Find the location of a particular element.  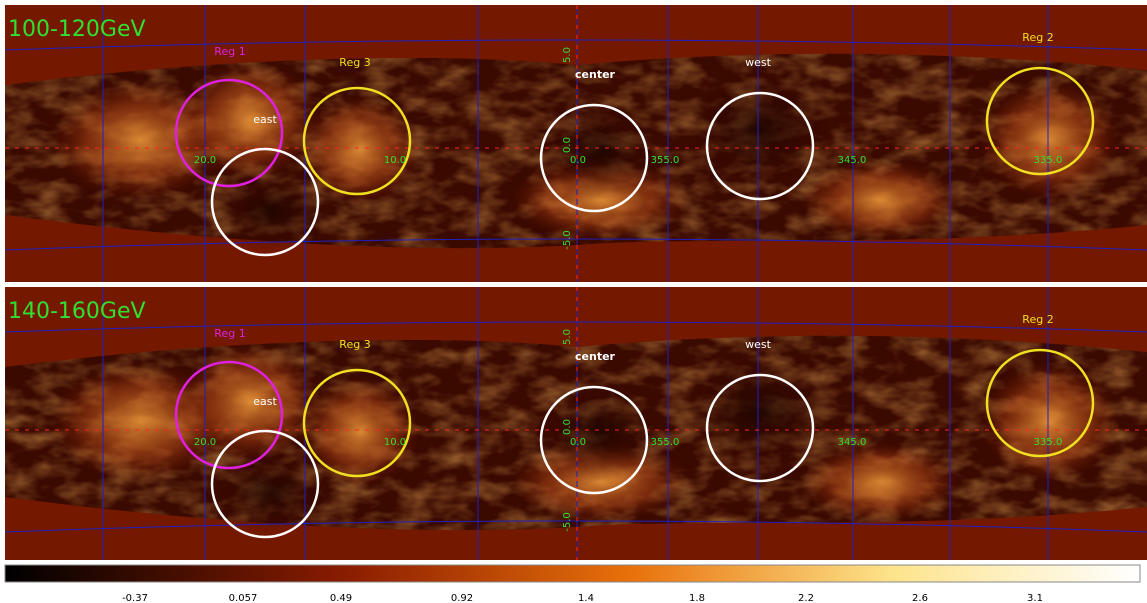

colorbar-label: -0.37 is located at coordinates (135, 598).